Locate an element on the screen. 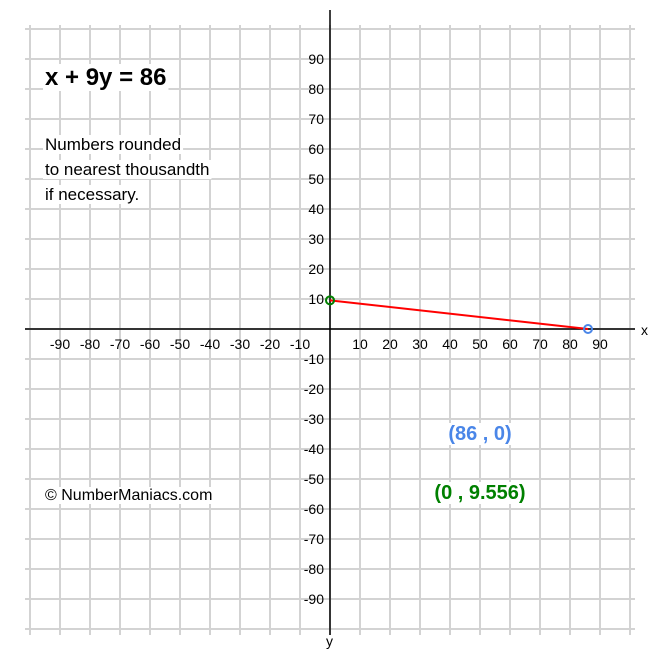  y-tick-label: -20 is located at coordinates (314, 389).